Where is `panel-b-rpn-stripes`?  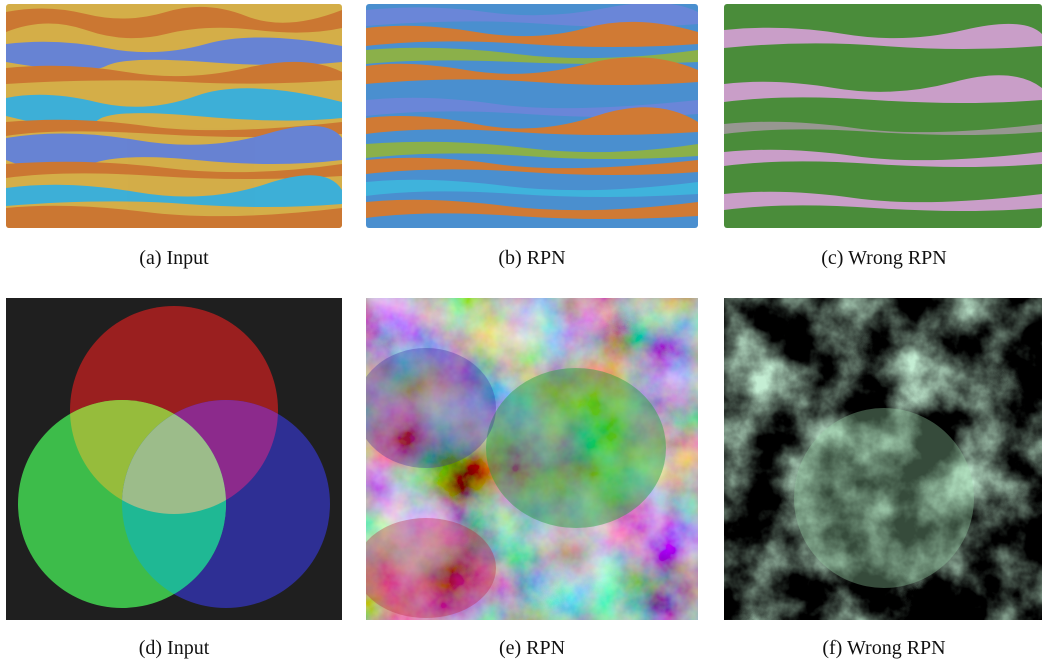 panel-b-rpn-stripes is located at coordinates (532, 116).